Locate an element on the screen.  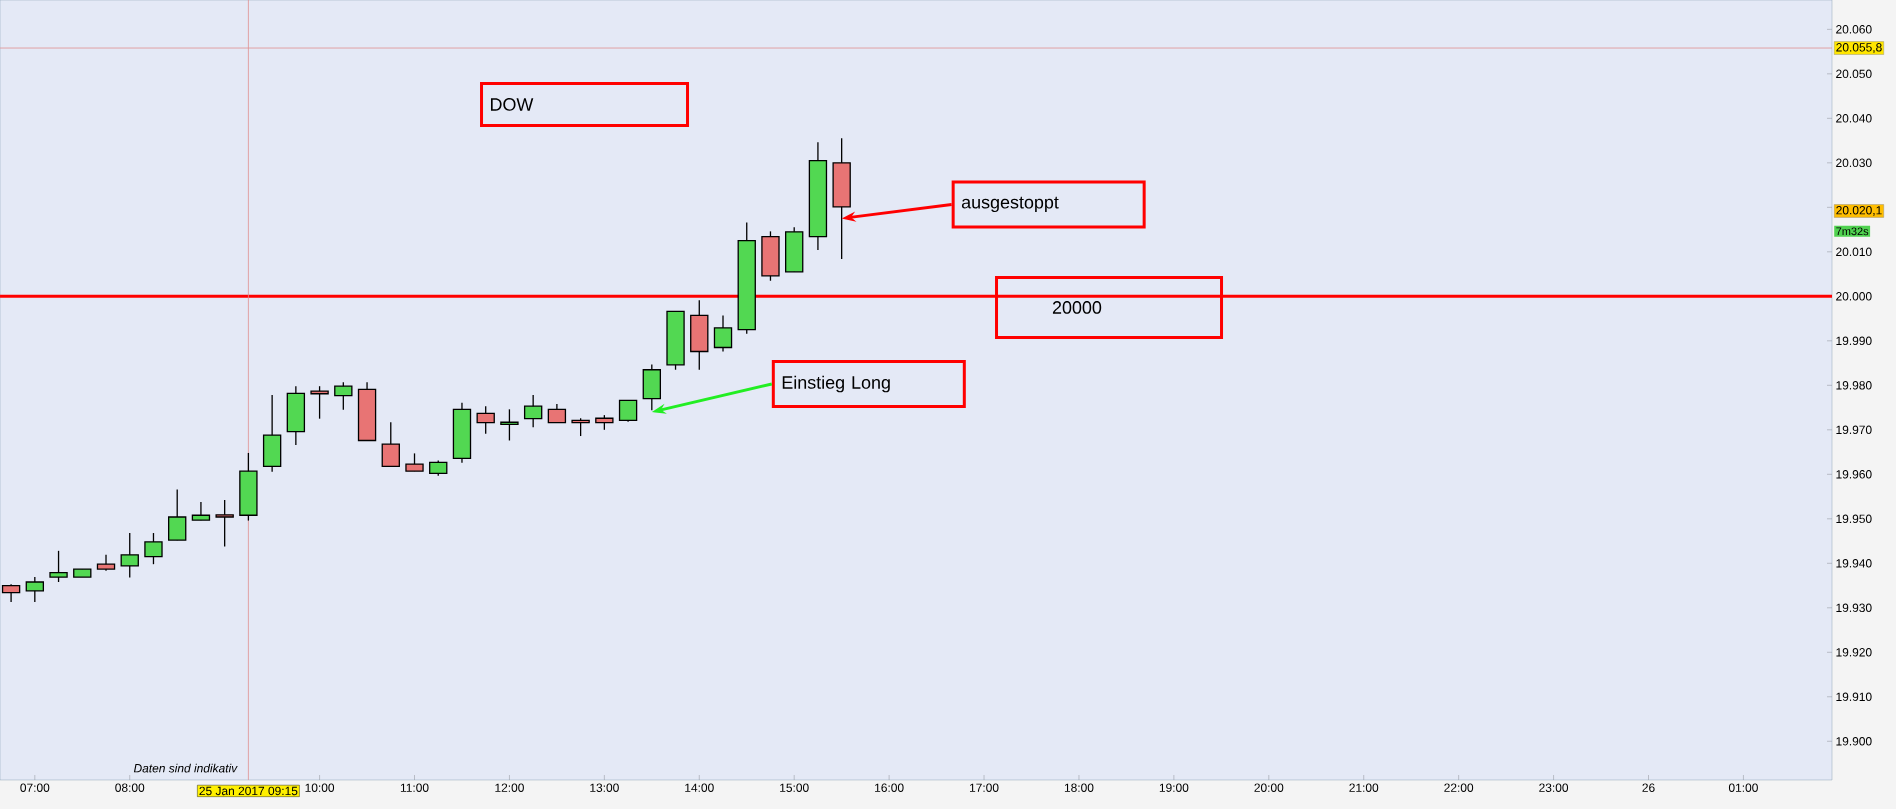
y-tick-label: 20.040 is located at coordinates (1854, 118).